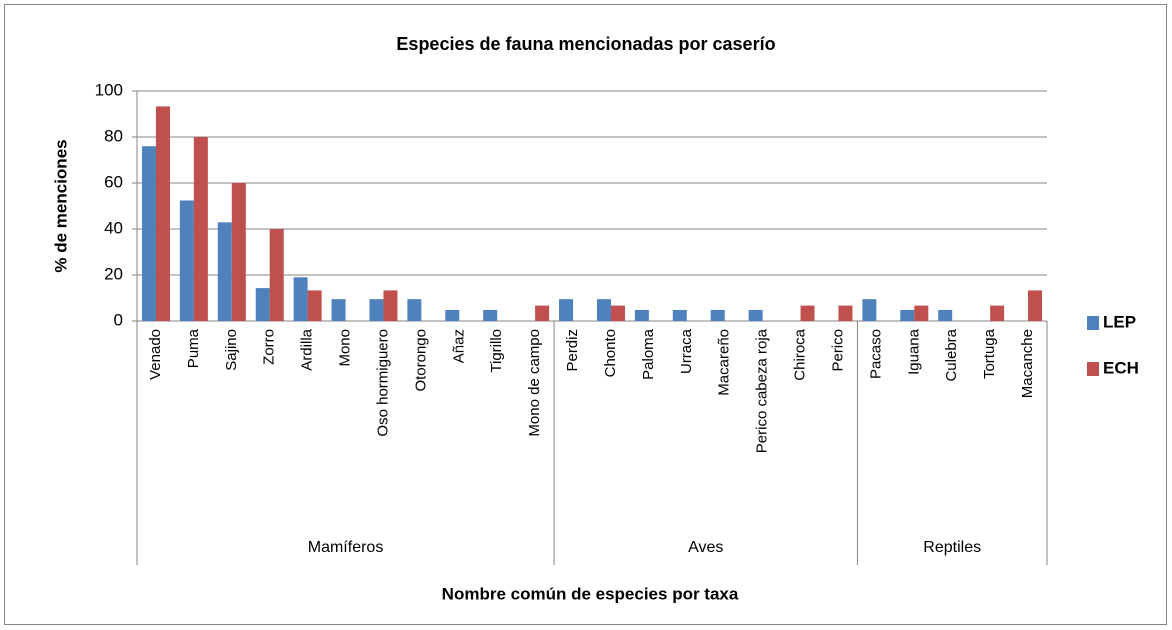 This screenshot has height=630, width=1172. Describe the element at coordinates (837, 350) in the screenshot. I see `x-tick-label: Perico` at that location.